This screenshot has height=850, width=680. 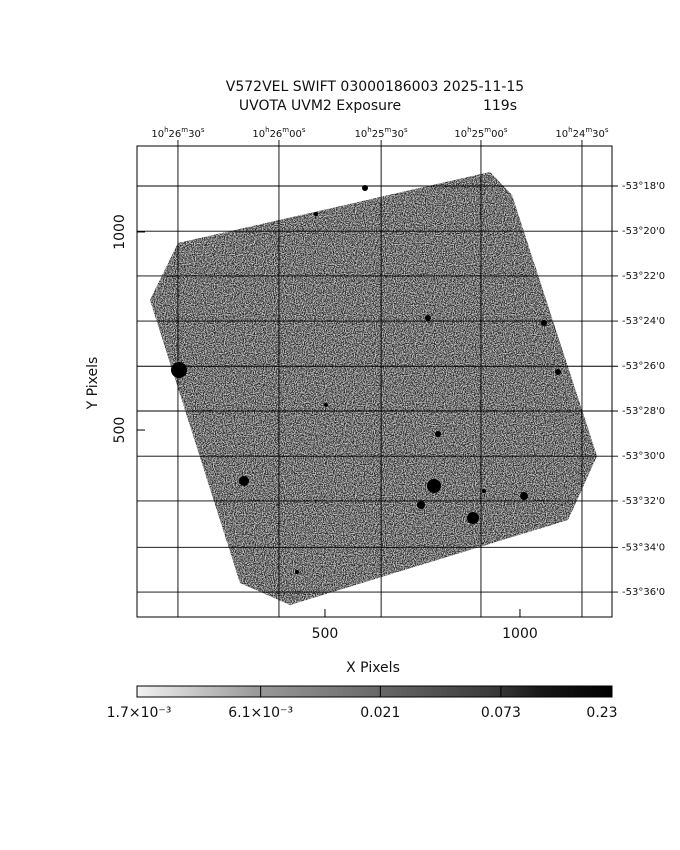 I want to click on dec-tick-label: -53°26'0, so click(x=643, y=366).